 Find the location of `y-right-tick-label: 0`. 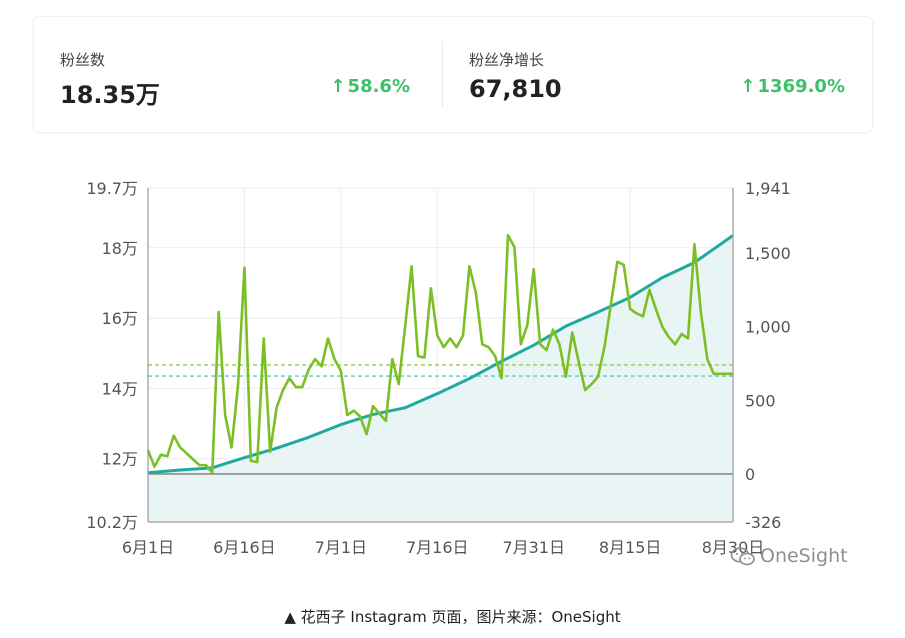

y-right-tick-label: 0 is located at coordinates (750, 474).